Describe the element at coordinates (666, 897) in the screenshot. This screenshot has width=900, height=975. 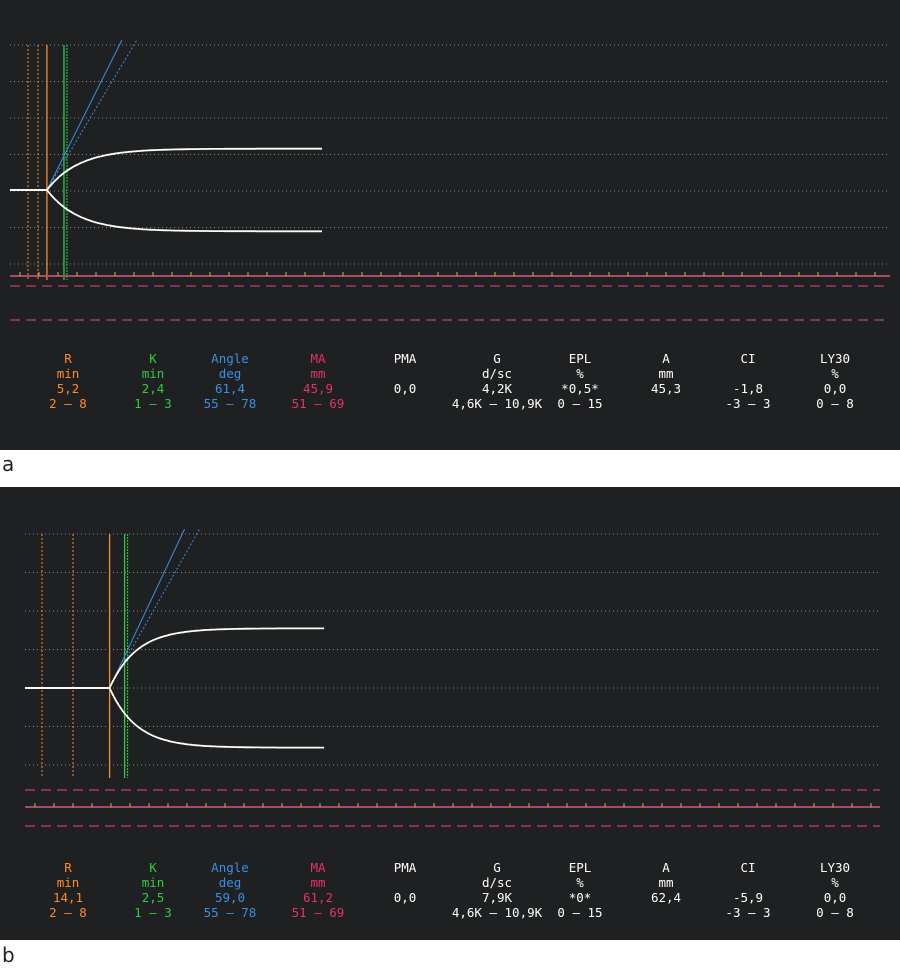
I see `param-a-value: 62,4` at that location.